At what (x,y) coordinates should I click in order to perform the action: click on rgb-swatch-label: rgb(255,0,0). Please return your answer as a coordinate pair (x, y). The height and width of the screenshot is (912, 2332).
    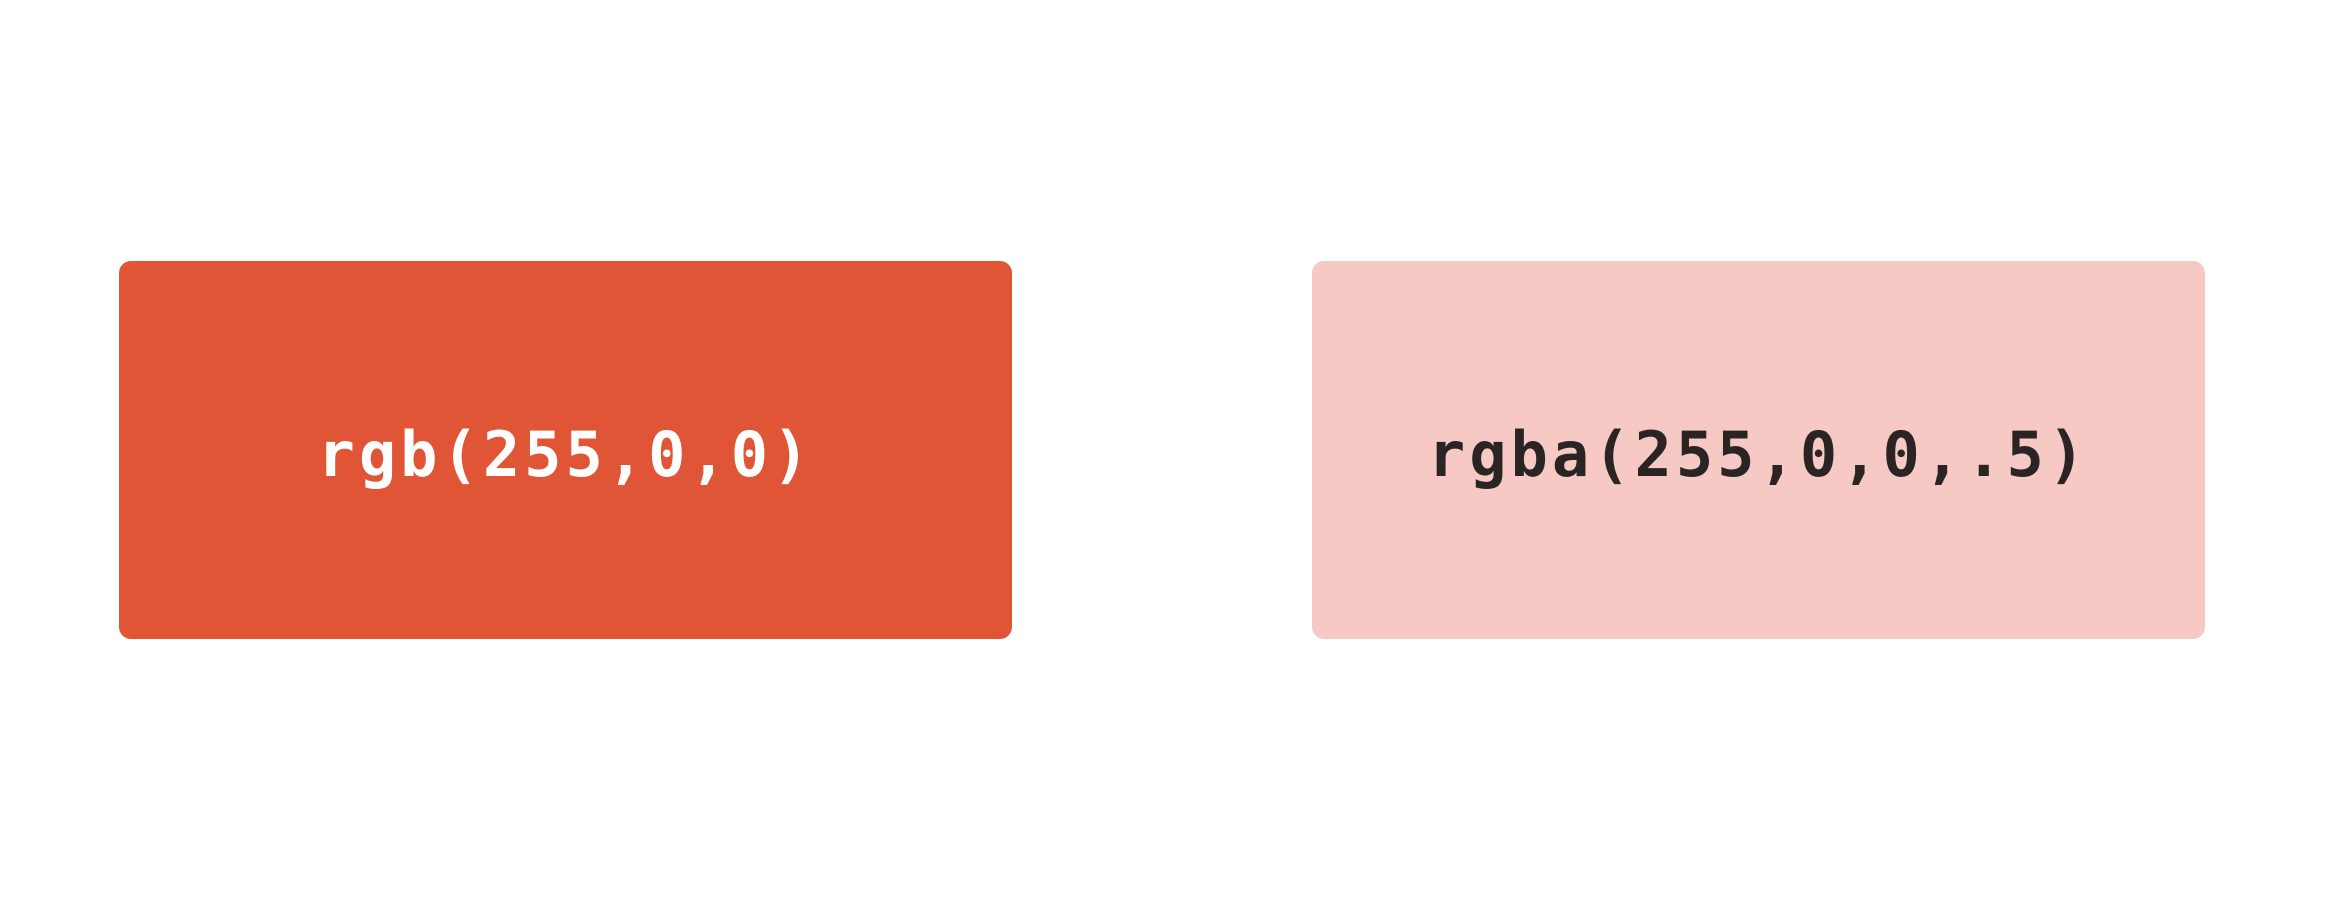
    Looking at the image, I should click on (565, 454).